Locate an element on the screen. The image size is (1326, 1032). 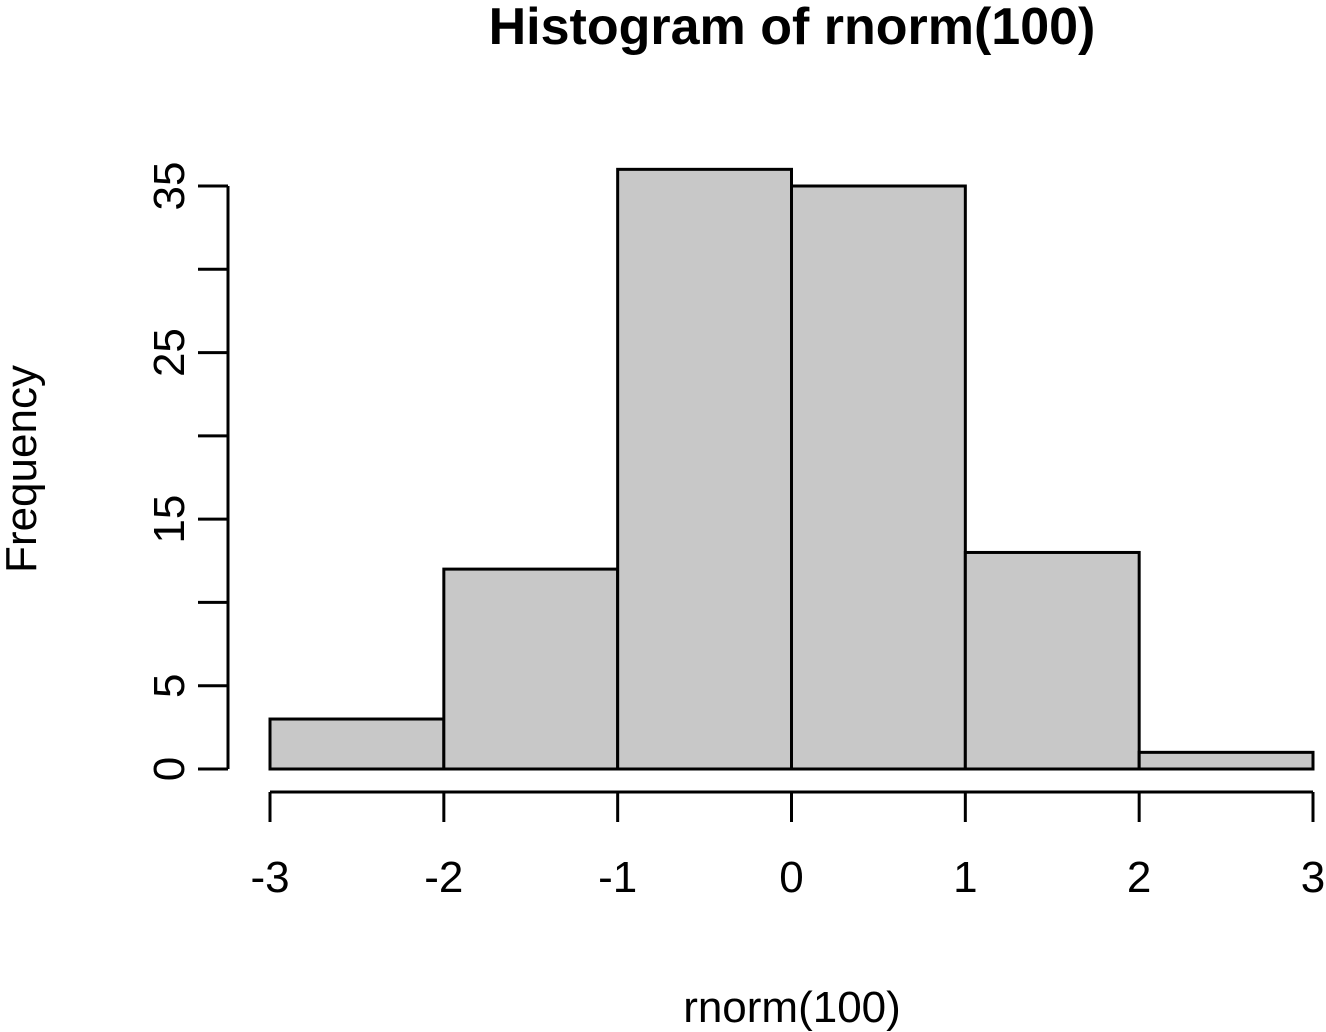
y-axis-label: Frequency is located at coordinates (23, 469).